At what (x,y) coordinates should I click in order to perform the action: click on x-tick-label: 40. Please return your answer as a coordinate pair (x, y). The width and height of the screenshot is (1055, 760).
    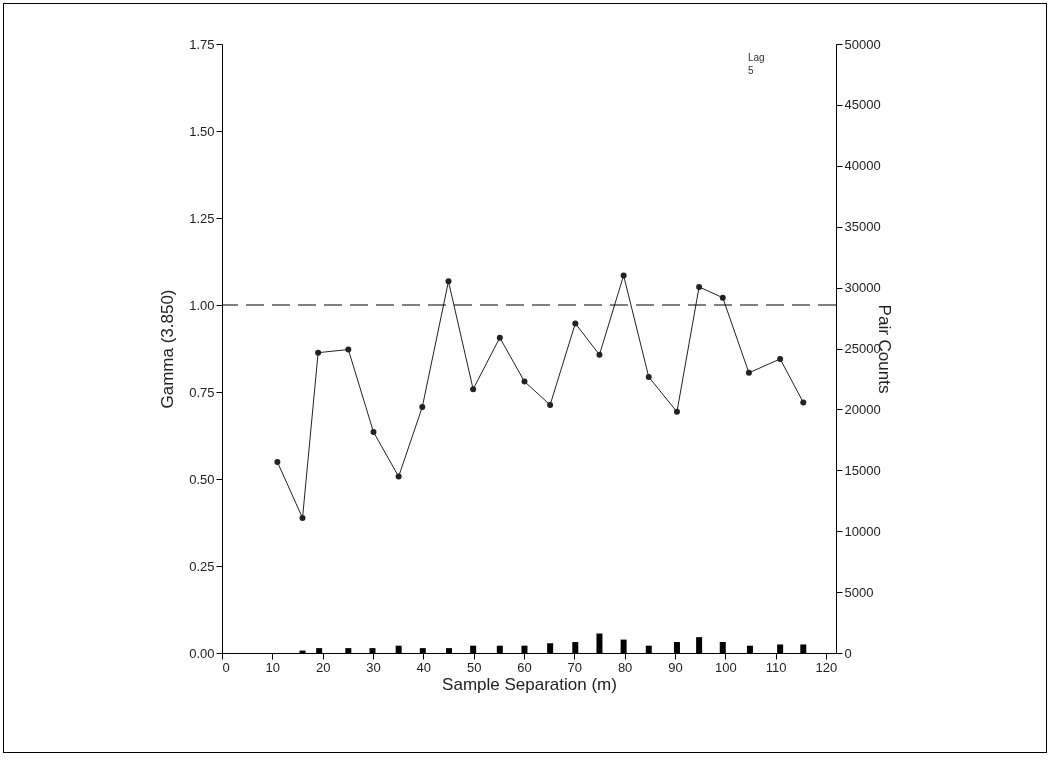
    Looking at the image, I should click on (424, 667).